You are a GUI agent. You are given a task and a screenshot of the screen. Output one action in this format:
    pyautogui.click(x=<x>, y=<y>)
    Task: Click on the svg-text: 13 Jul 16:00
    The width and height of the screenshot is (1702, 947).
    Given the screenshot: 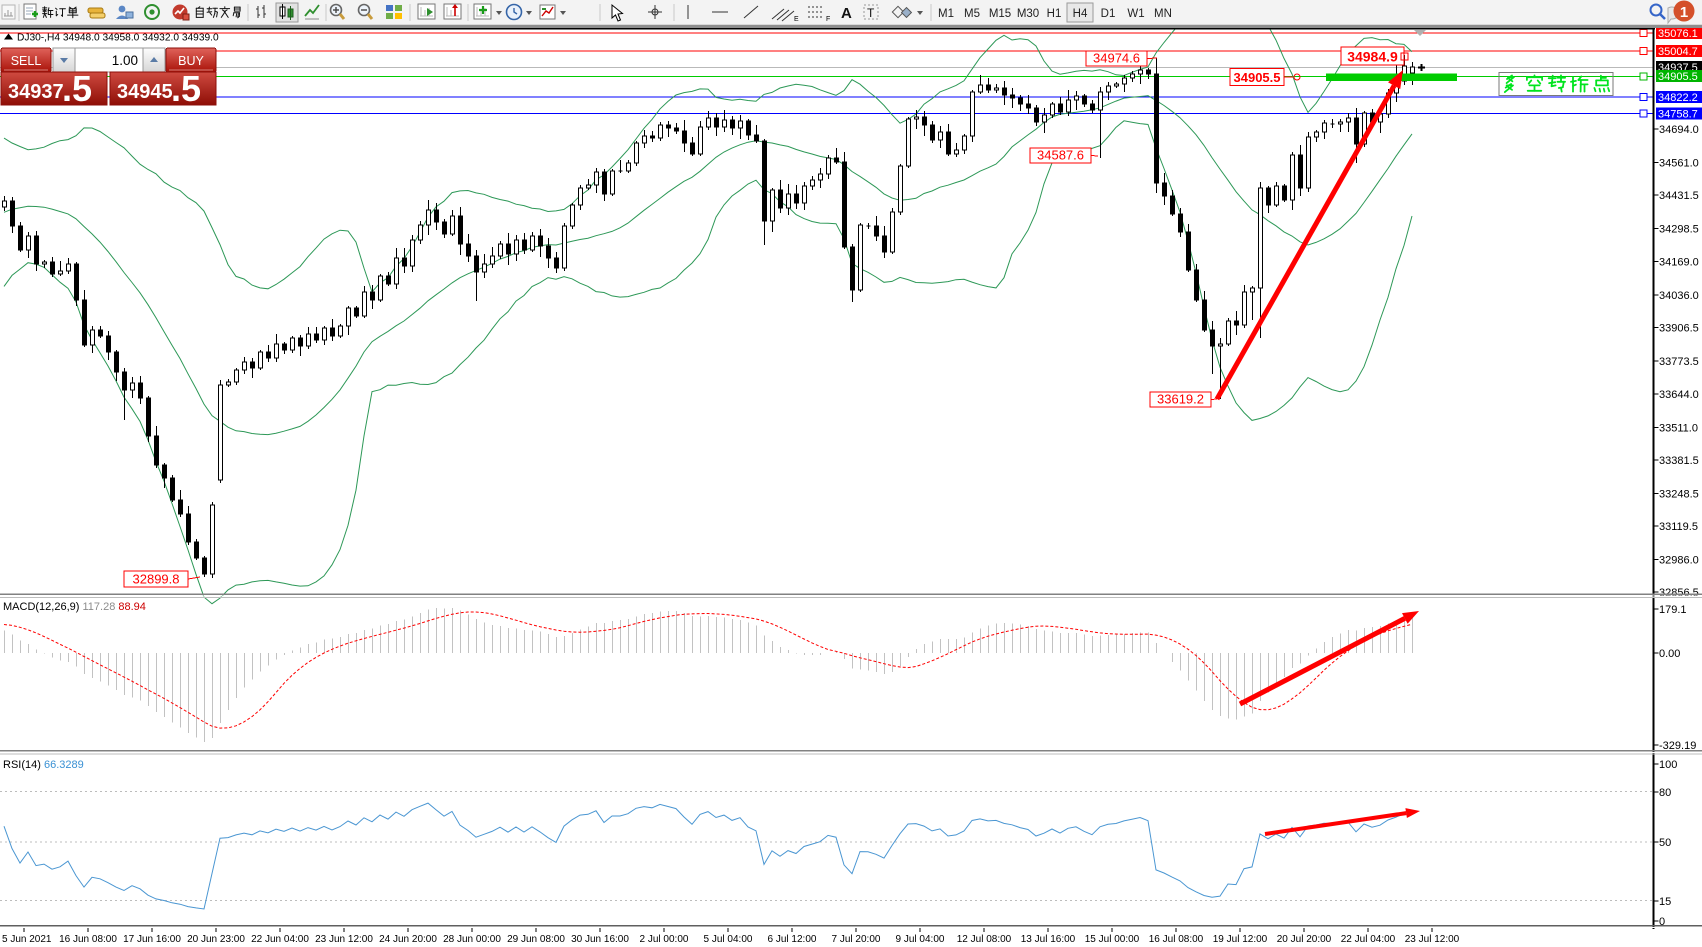 What is the action you would take?
    pyautogui.click(x=1048, y=939)
    